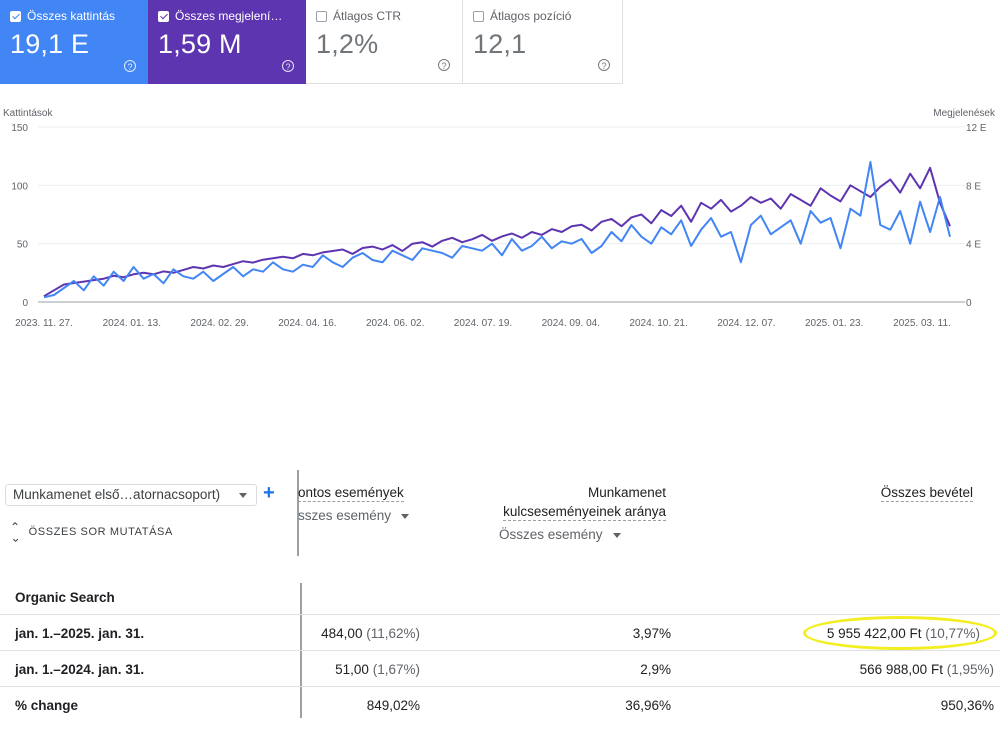 The width and height of the screenshot is (1000, 740). I want to click on y-right-axis-title: Megjelenések, so click(964, 113).